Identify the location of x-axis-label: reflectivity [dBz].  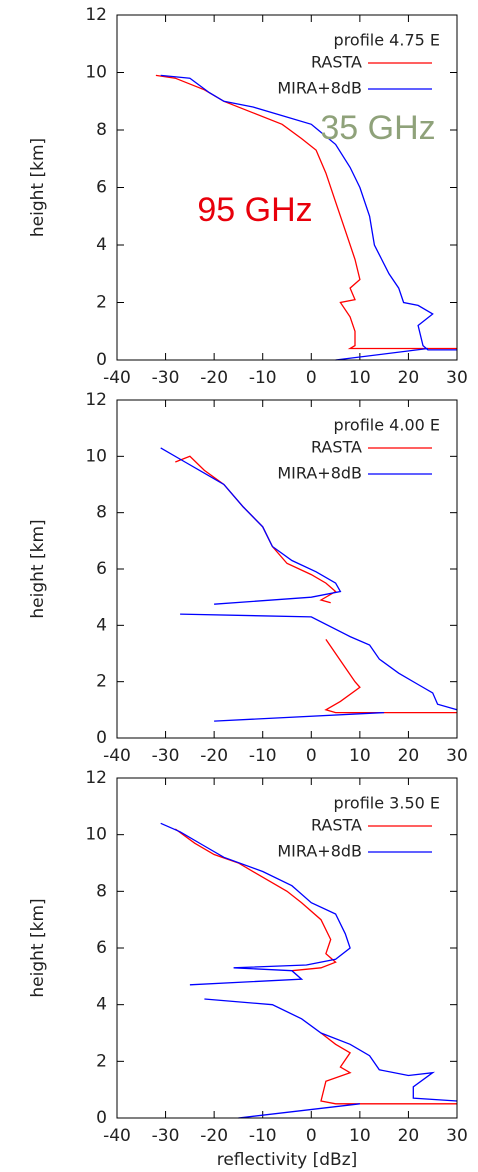
(287, 1160).